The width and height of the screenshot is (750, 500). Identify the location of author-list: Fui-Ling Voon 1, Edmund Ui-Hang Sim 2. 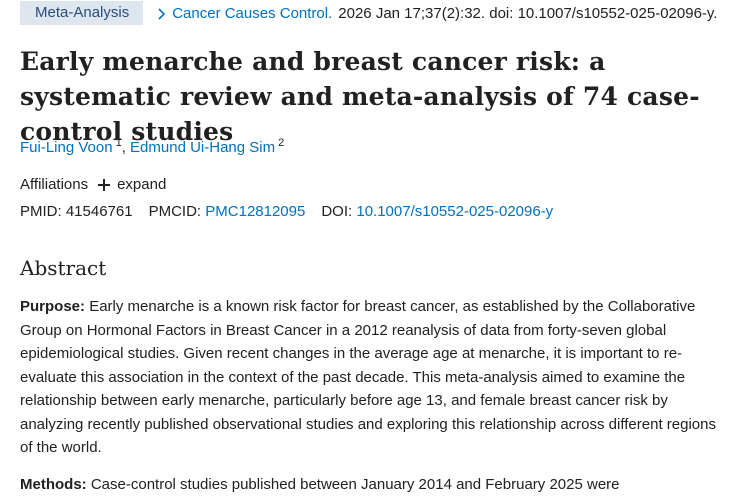
(152, 146).